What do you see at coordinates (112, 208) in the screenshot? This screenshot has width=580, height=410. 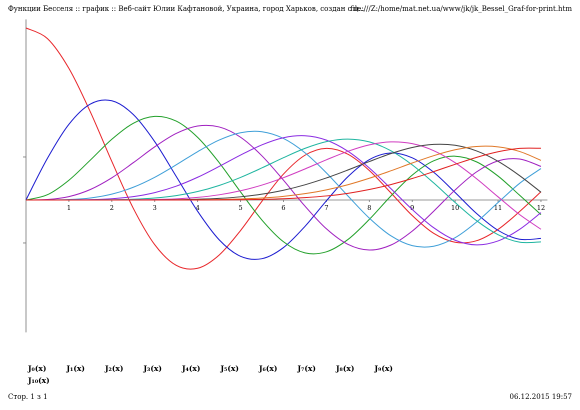 I see `x-tick-label: 2` at bounding box center [112, 208].